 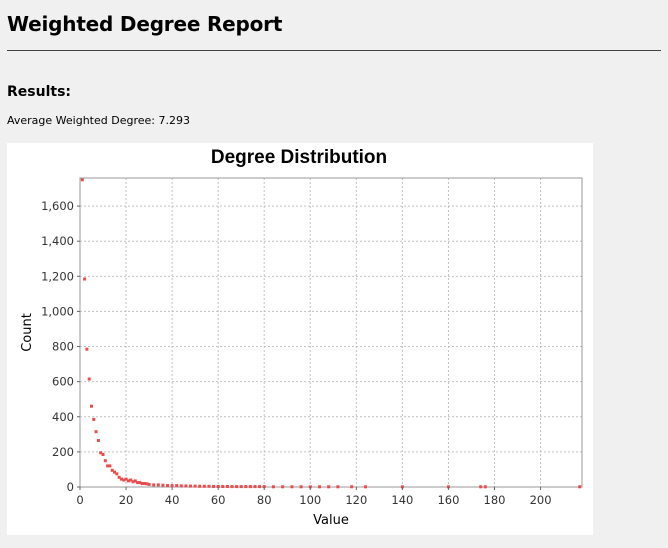 I want to click on y-tick-label: 600, so click(x=63, y=382).